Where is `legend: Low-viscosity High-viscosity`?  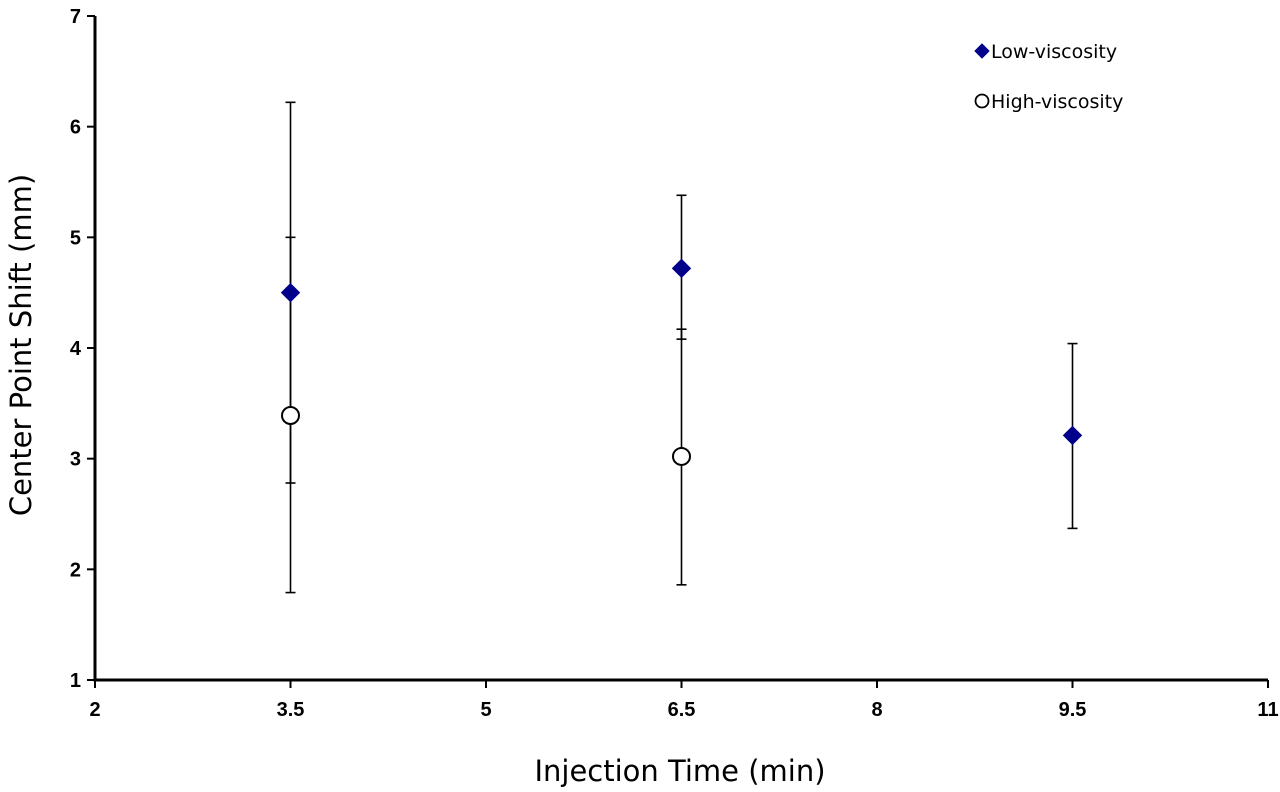
legend: Low-viscosity High-viscosity is located at coordinates (1048, 77).